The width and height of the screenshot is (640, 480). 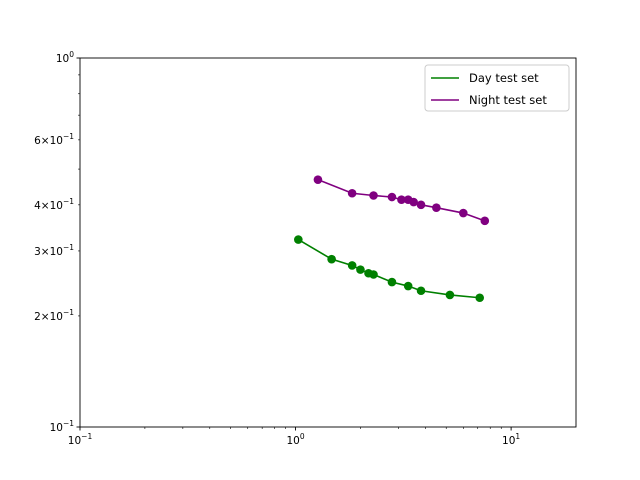 What do you see at coordinates (508, 100) in the screenshot?
I see `legend-label: Night test set` at bounding box center [508, 100].